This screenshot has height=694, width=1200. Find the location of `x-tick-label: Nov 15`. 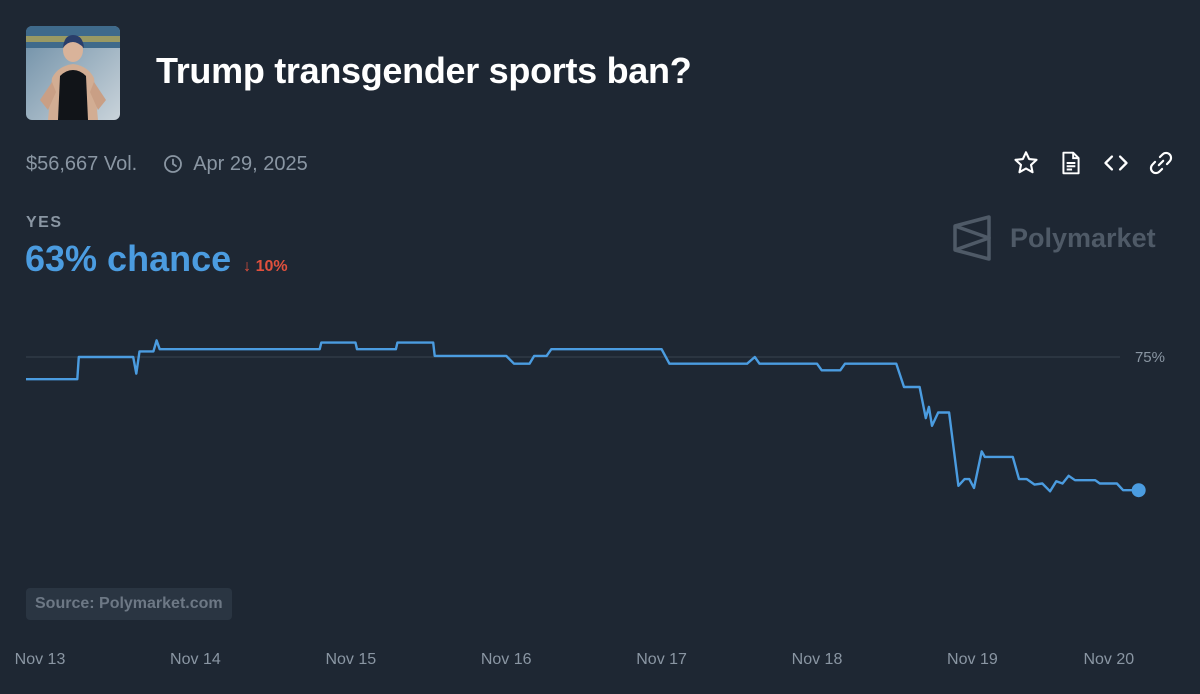

x-tick-label: Nov 15 is located at coordinates (350, 659).